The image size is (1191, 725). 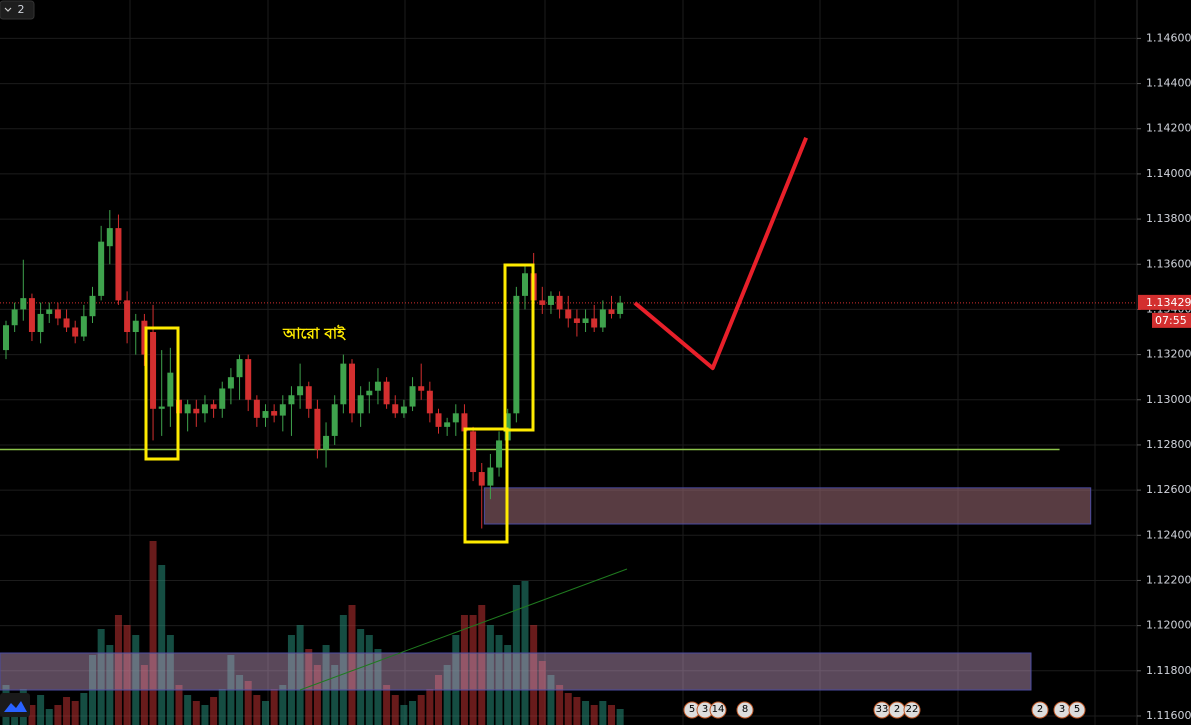 I want to click on countdown-box, so click(x=1171, y=320).